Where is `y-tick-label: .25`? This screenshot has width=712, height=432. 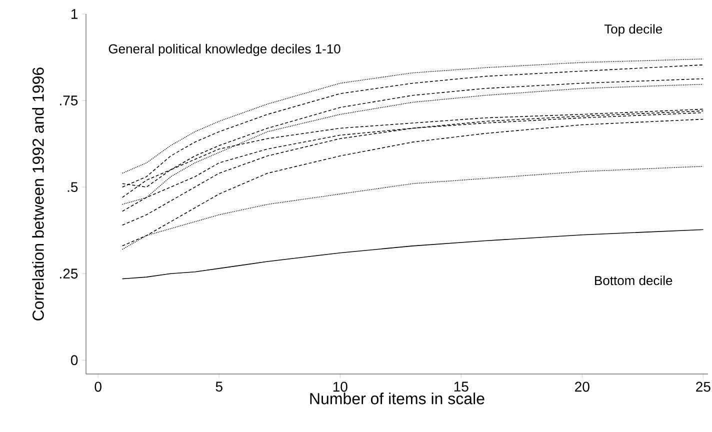 y-tick-label: .25 is located at coordinates (69, 273).